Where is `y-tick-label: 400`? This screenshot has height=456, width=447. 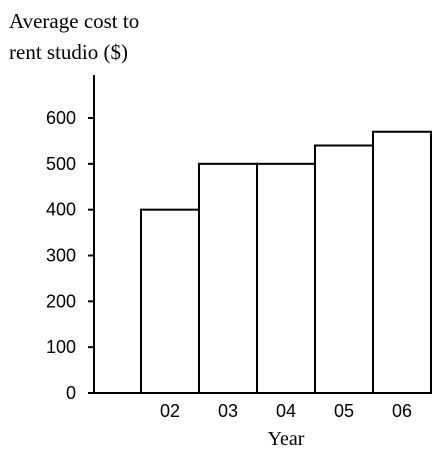 y-tick-label: 400 is located at coordinates (61, 210).